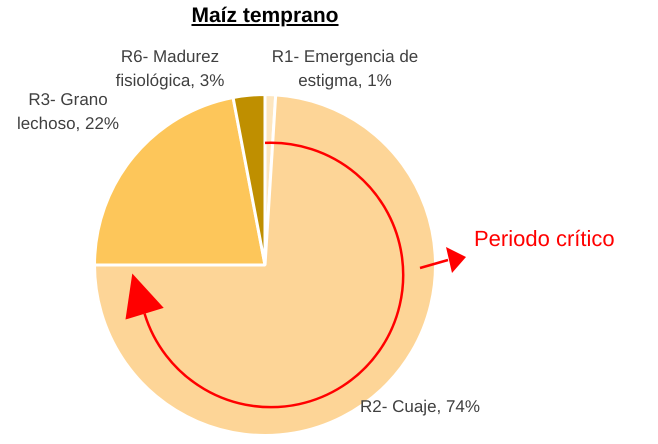 The image size is (658, 444). What do you see at coordinates (170, 68) in the screenshot?
I see `slice-label: R6- Madurez fisiológica, 3%` at bounding box center [170, 68].